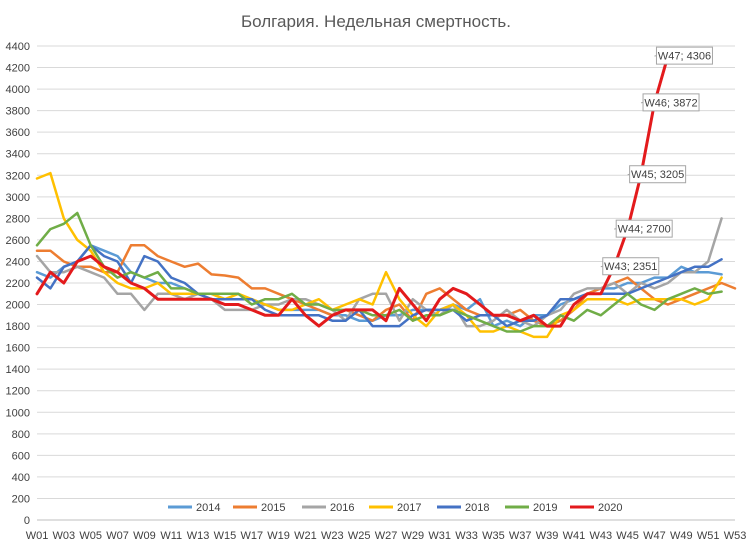 The image size is (752, 551). What do you see at coordinates (90, 536) in the screenshot?
I see `x-tick-label: W05` at bounding box center [90, 536].